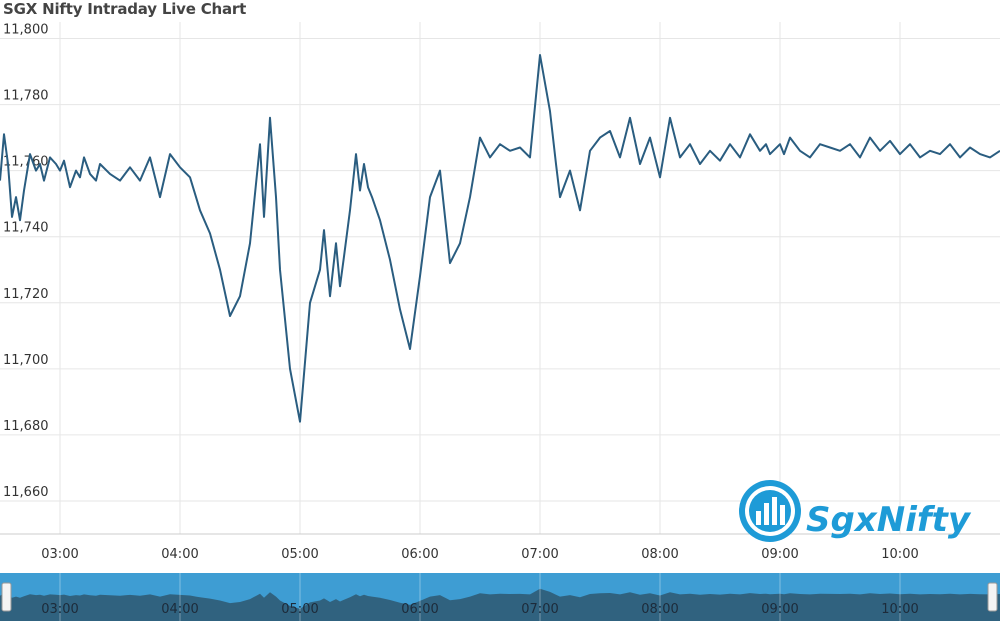 The image size is (1000, 629). I want to click on y-tick-label: 11,660, so click(26, 492).